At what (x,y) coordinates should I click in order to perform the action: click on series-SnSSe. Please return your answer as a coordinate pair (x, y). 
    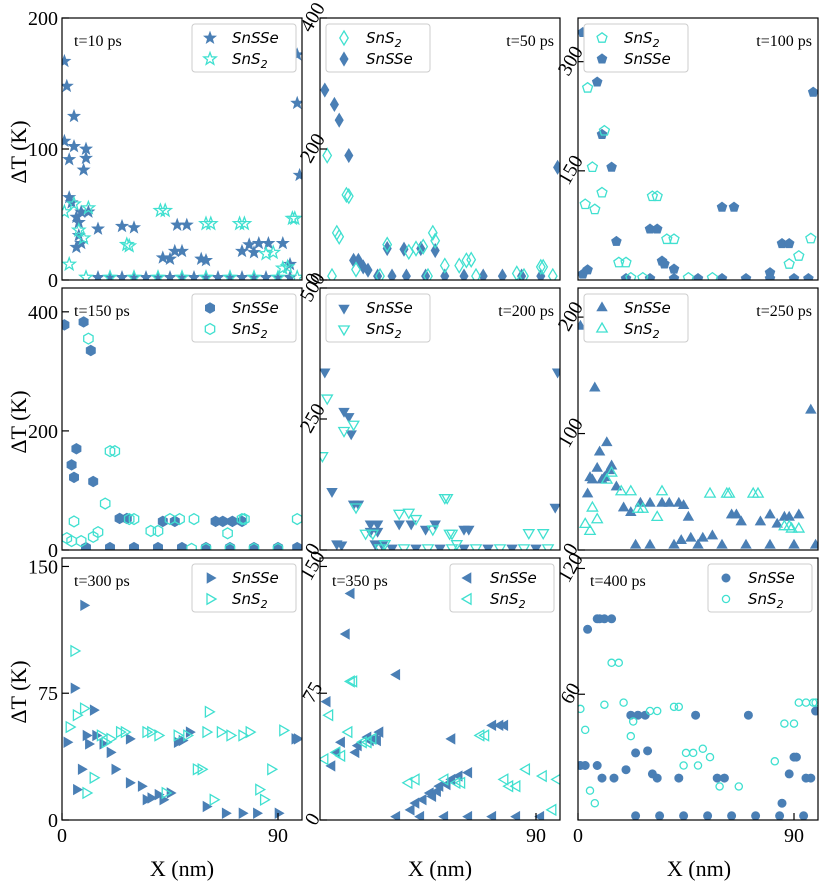
    Looking at the image, I should click on (432, 703).